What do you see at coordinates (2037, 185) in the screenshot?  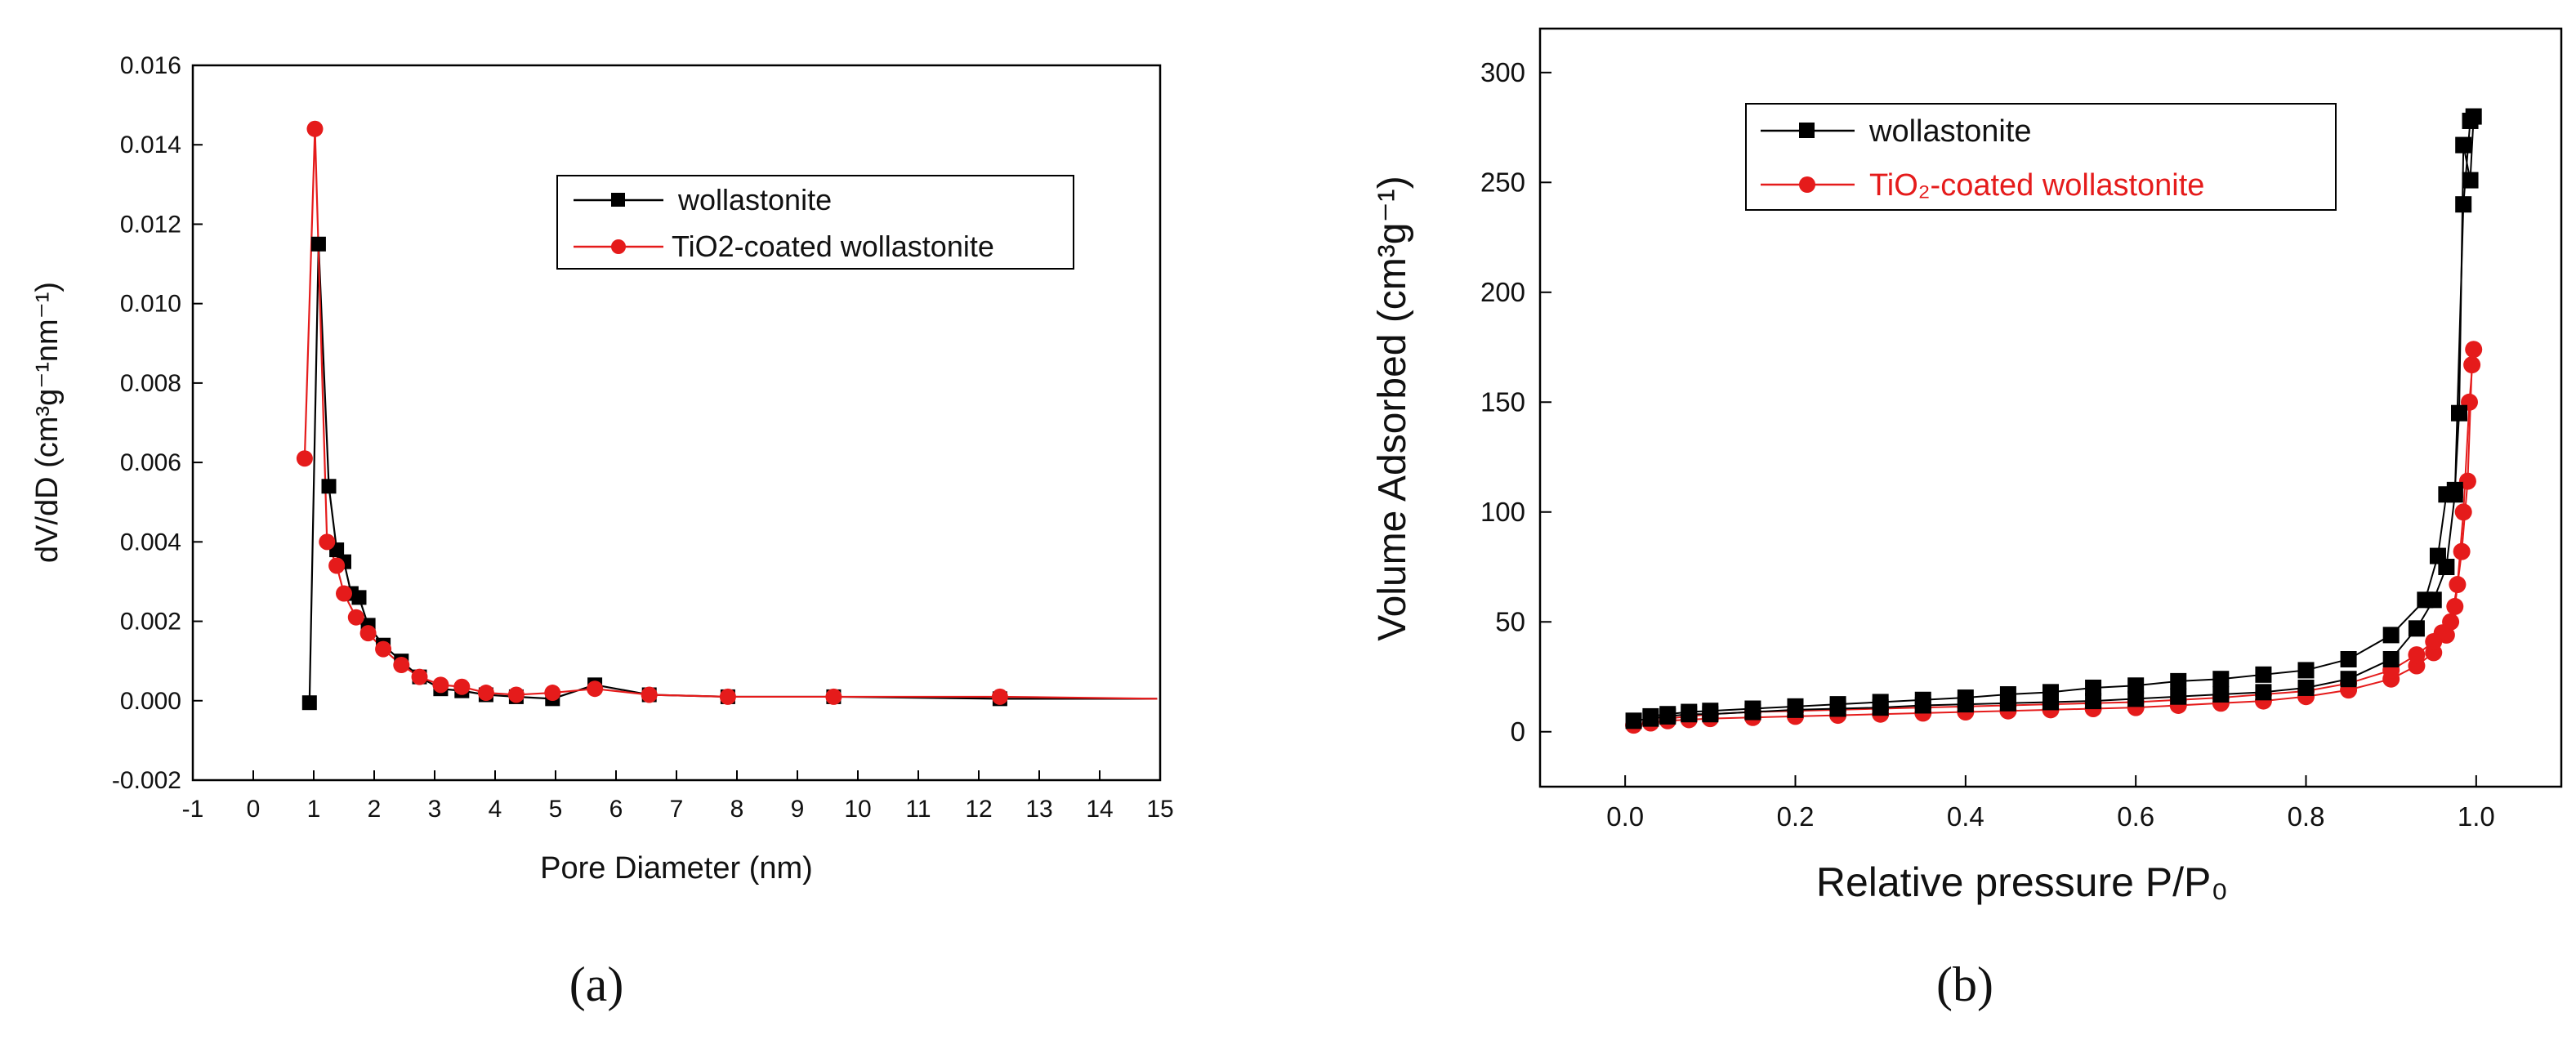 I see `legend-label-tio2-b: TiO₂-coated wollastonite` at bounding box center [2037, 185].